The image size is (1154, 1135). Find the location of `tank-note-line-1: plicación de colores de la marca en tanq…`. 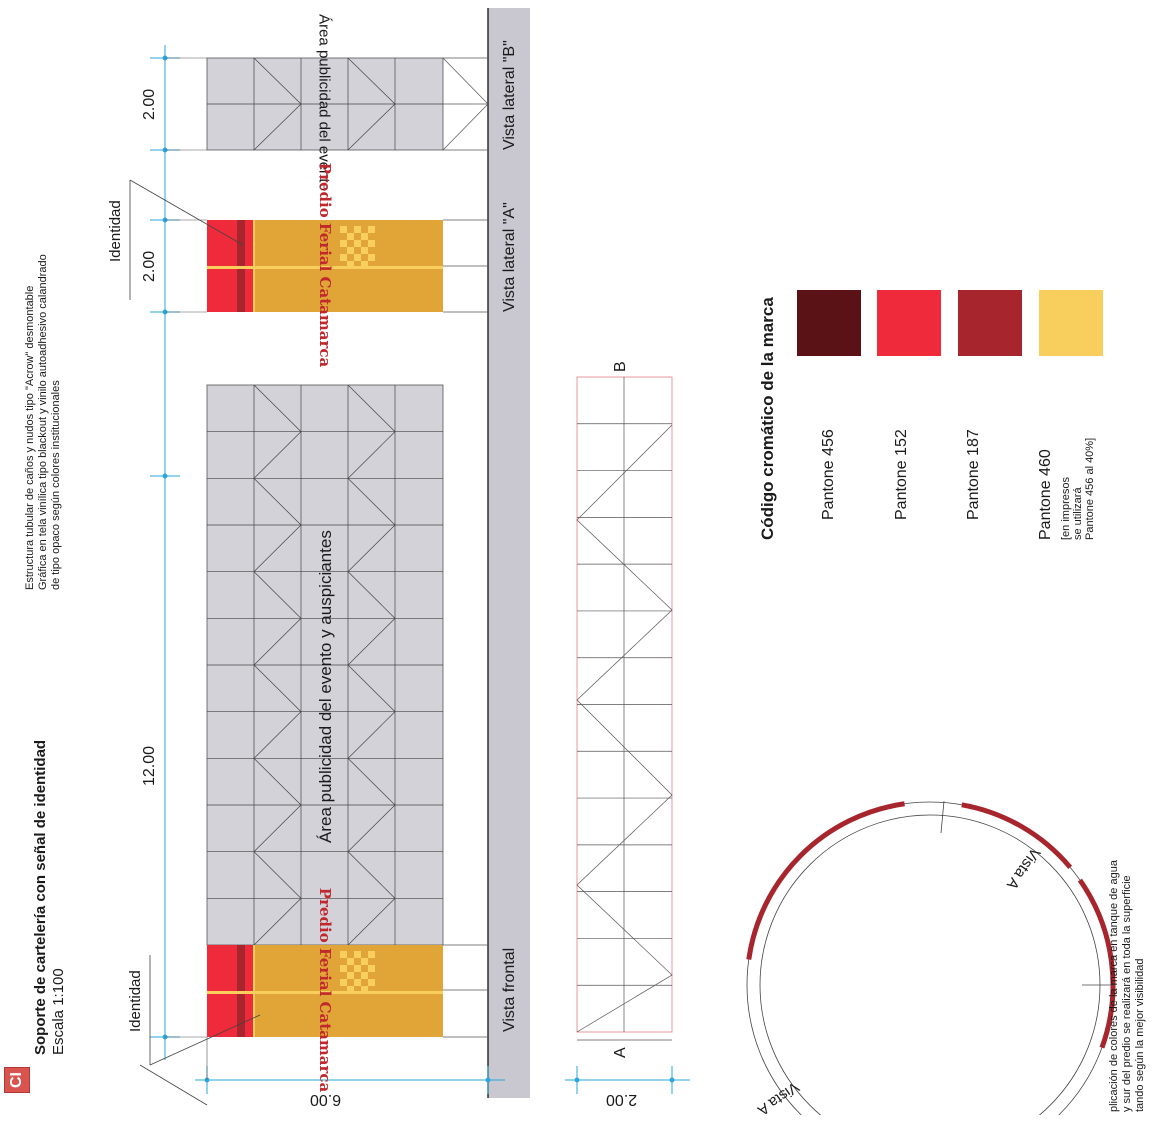

tank-note-line-1: plicación de colores de la marca en tanq… is located at coordinates (1114, 986).